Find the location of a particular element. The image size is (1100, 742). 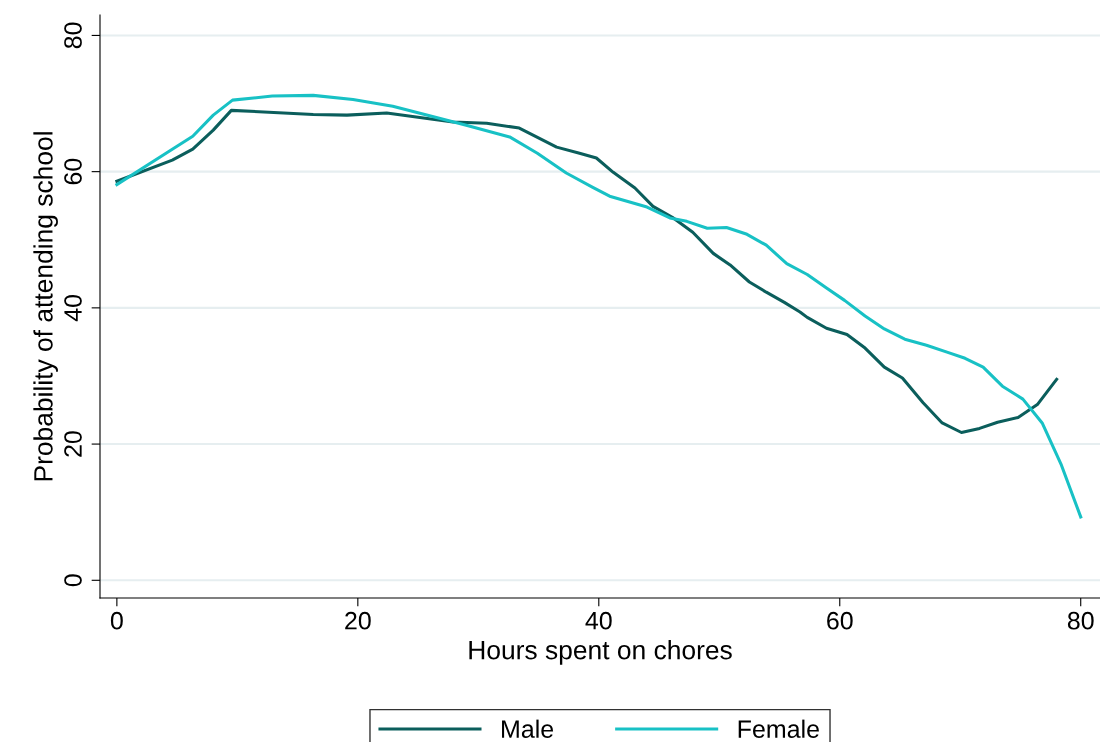

x-tick-label: 20 is located at coordinates (358, 620).